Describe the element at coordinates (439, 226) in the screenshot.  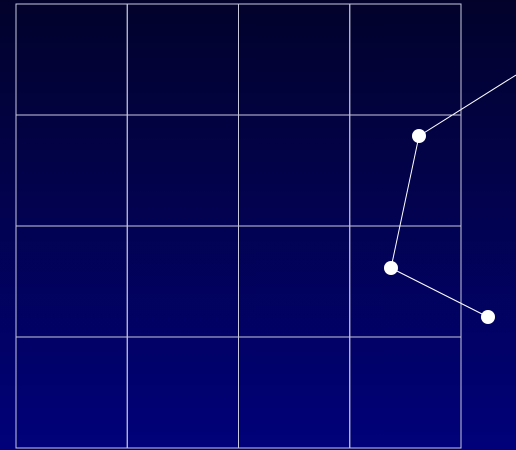
I see `path-nodes` at that location.